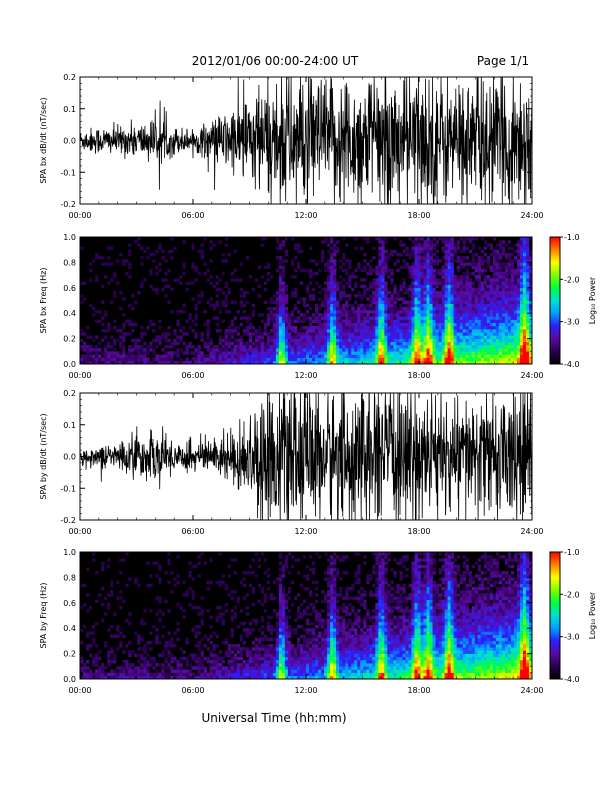 This screenshot has height=792, width=612. Describe the element at coordinates (69, 339) in the screenshot. I see `y-tick-label: 0.2` at that location.